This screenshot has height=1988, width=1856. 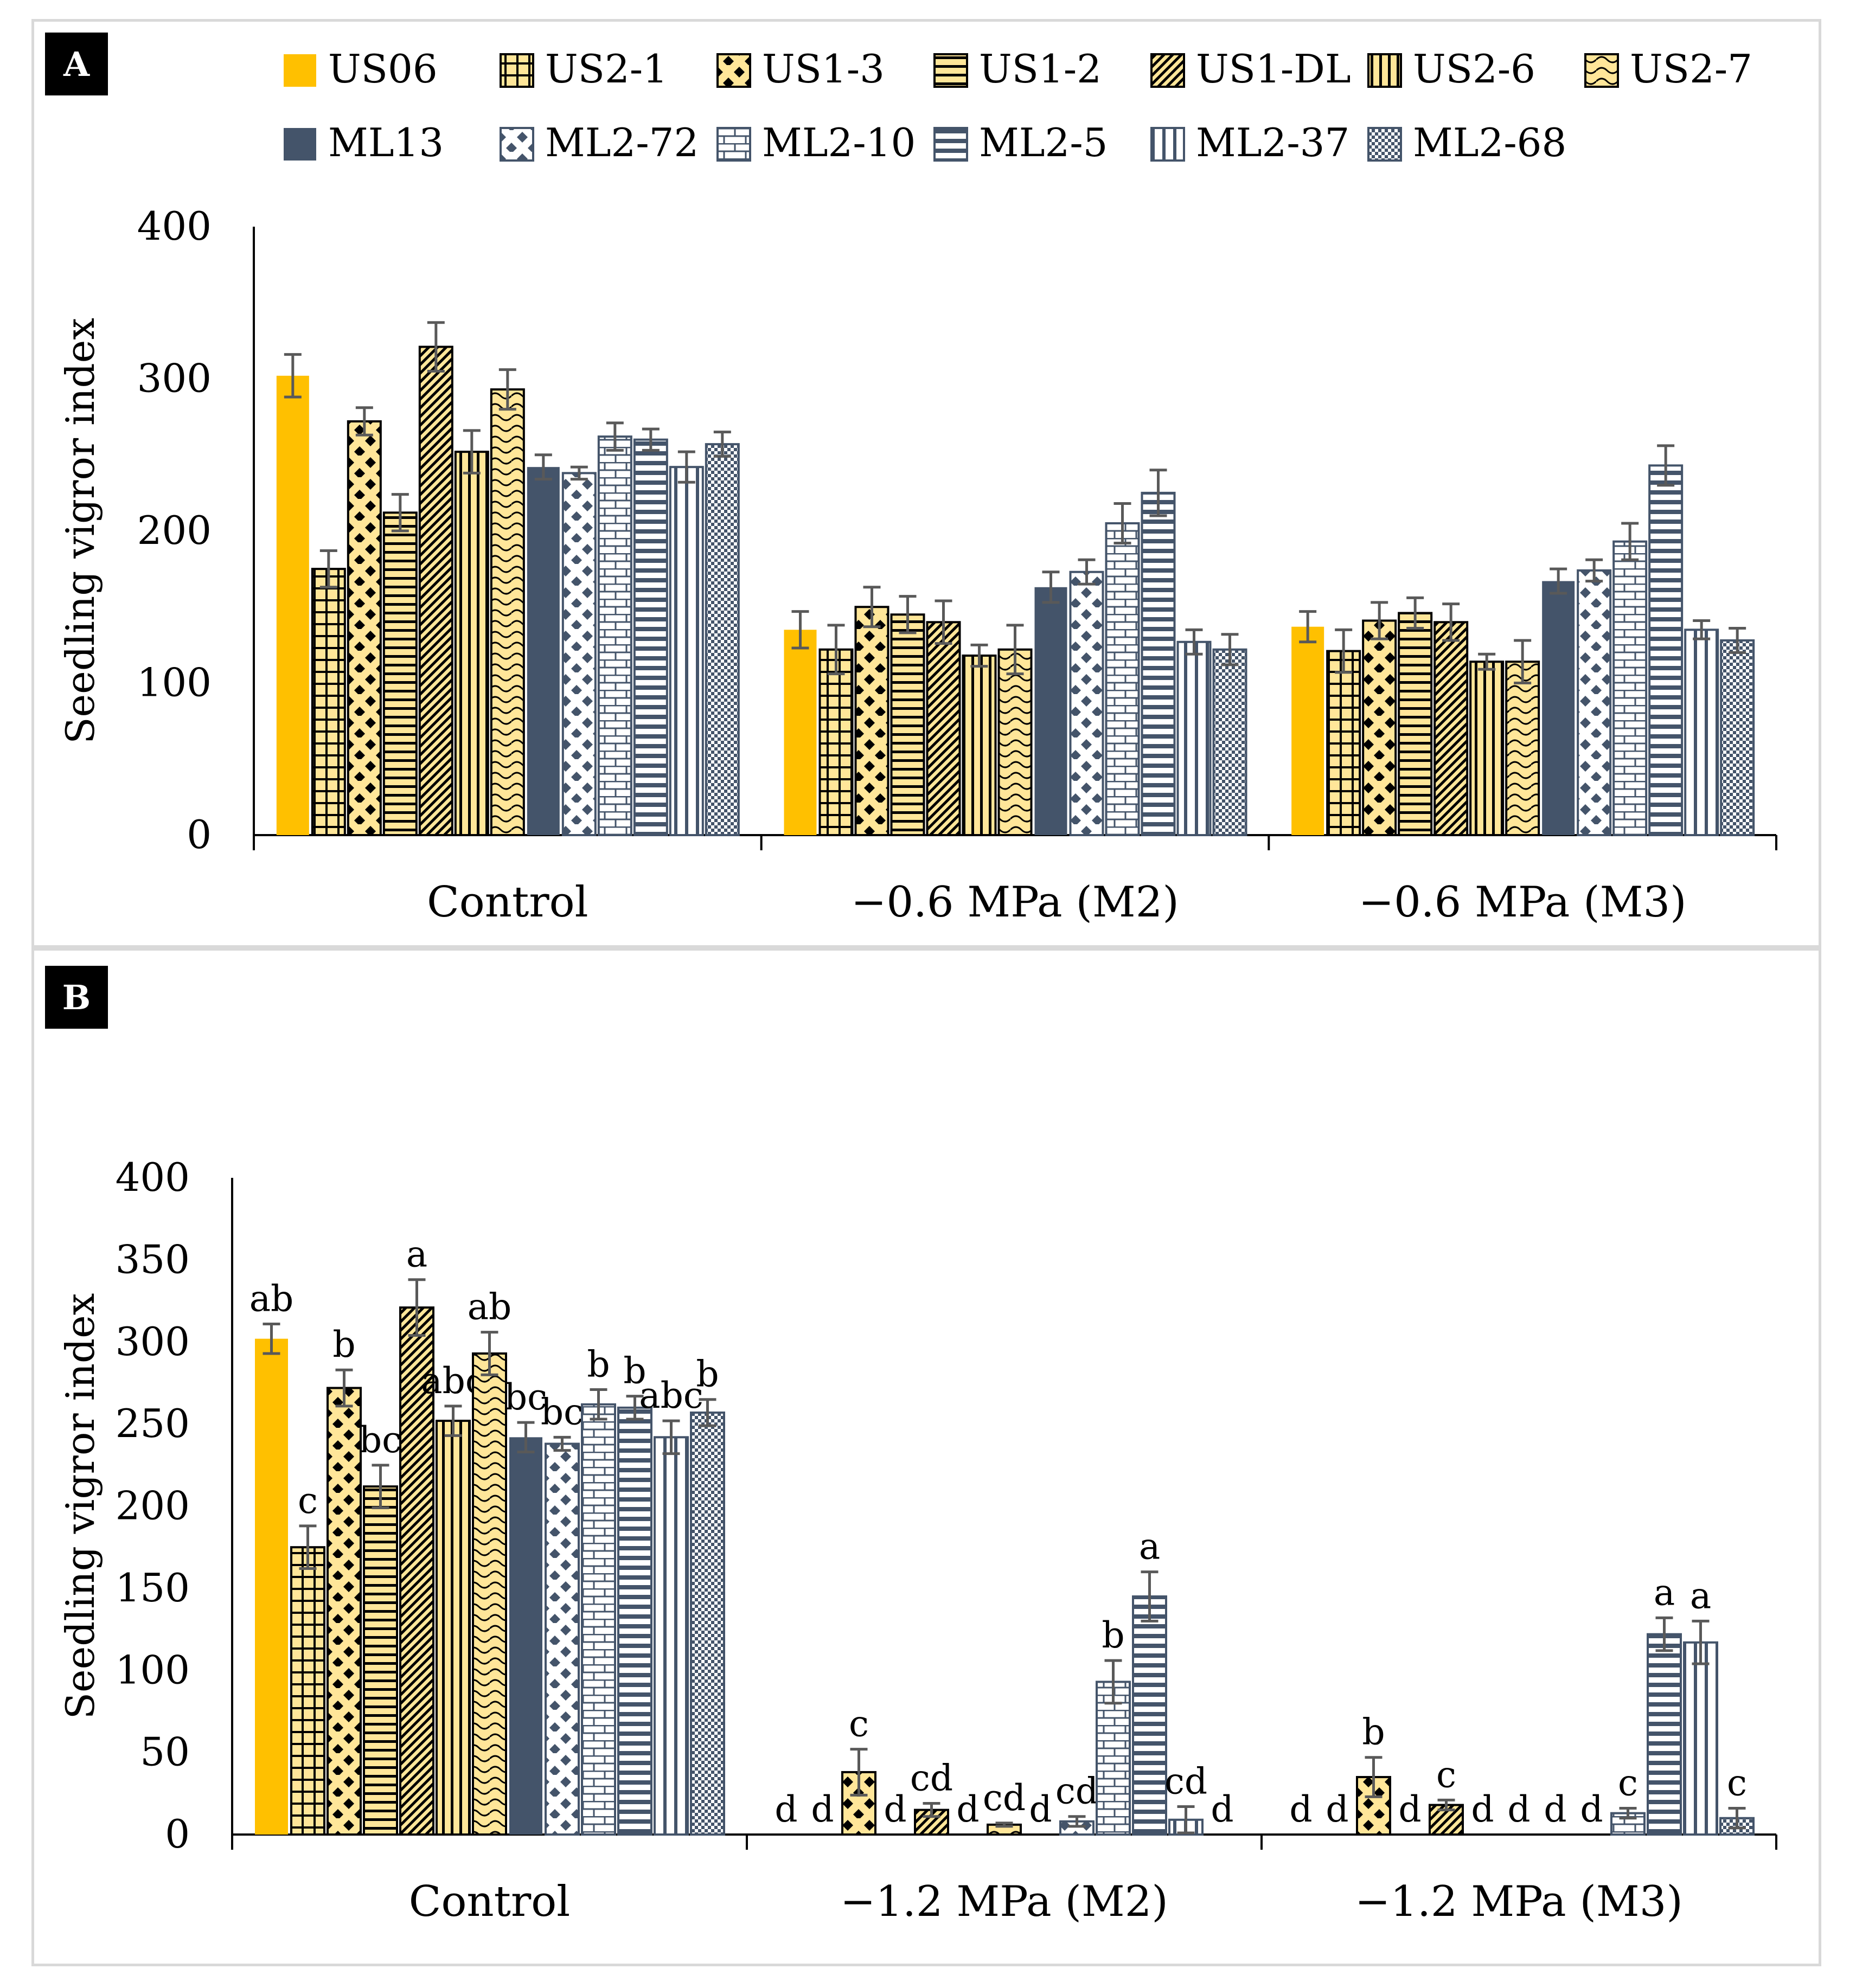 What do you see at coordinates (1113, 1635) in the screenshot?
I see `chart-b-sig-label: b` at bounding box center [1113, 1635].